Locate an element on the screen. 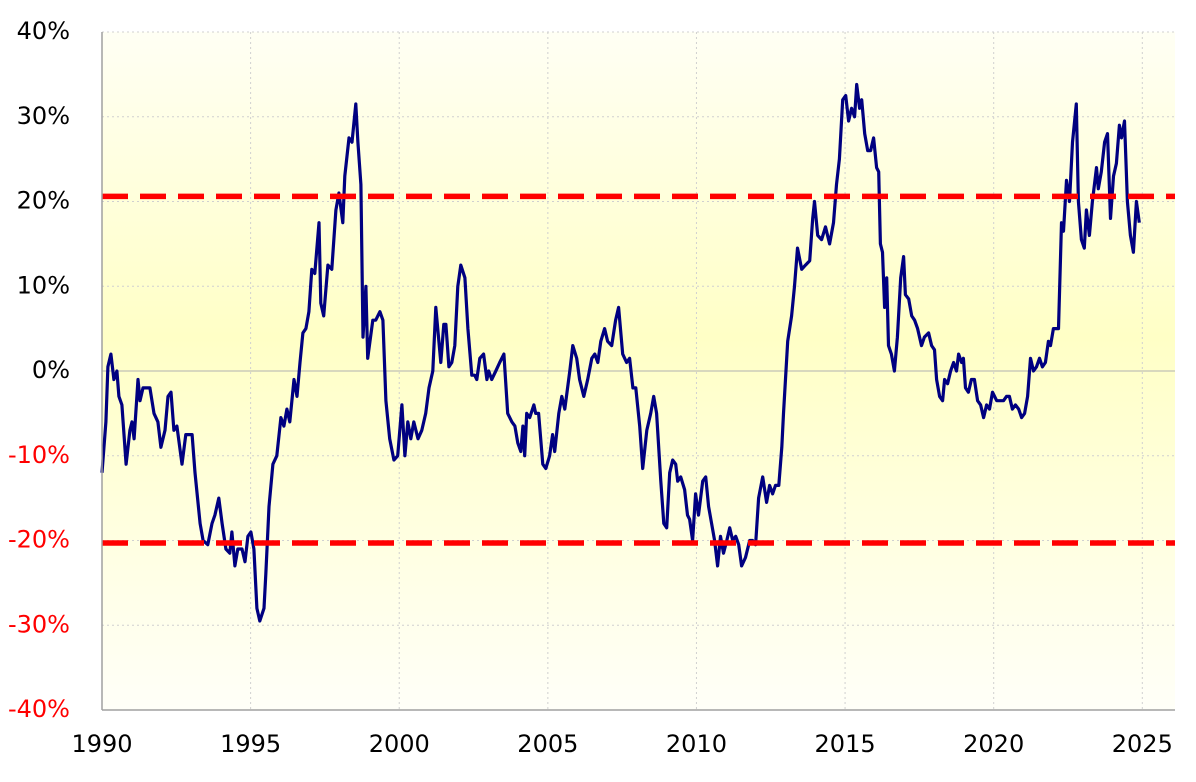  y-tick-label: -20% is located at coordinates (39, 540).